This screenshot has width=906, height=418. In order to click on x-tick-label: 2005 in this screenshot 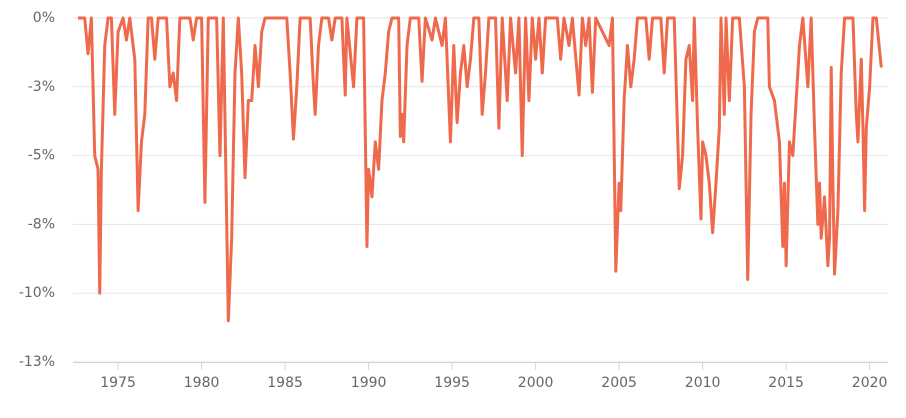, I will do `click(619, 383)`.